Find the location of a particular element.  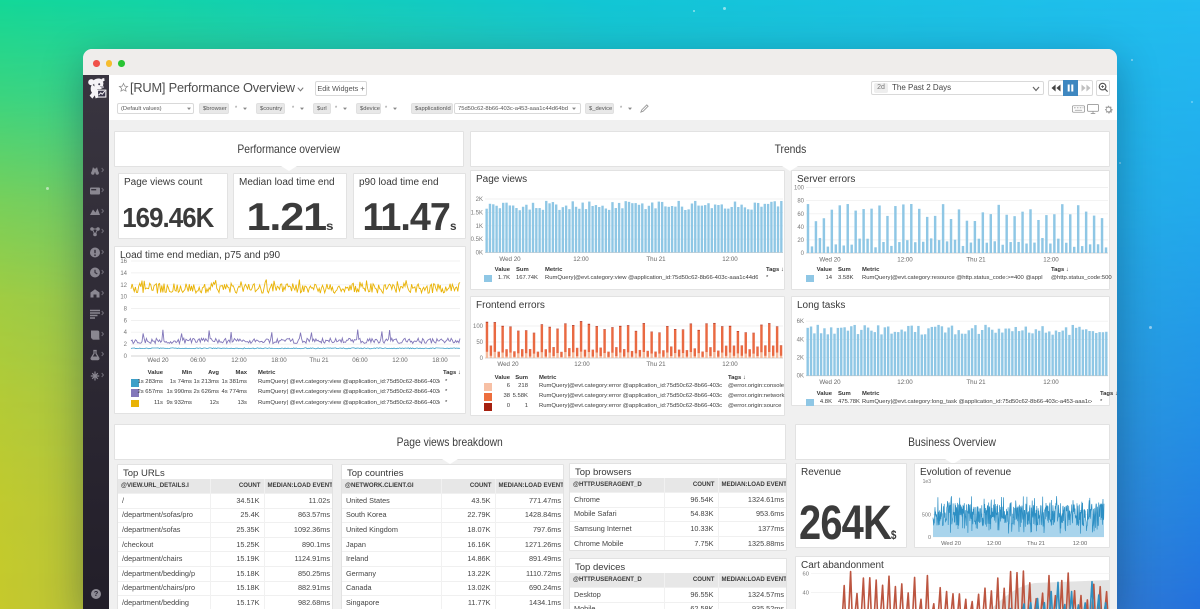

svg-text: 1e3 is located at coordinates (927, 482).